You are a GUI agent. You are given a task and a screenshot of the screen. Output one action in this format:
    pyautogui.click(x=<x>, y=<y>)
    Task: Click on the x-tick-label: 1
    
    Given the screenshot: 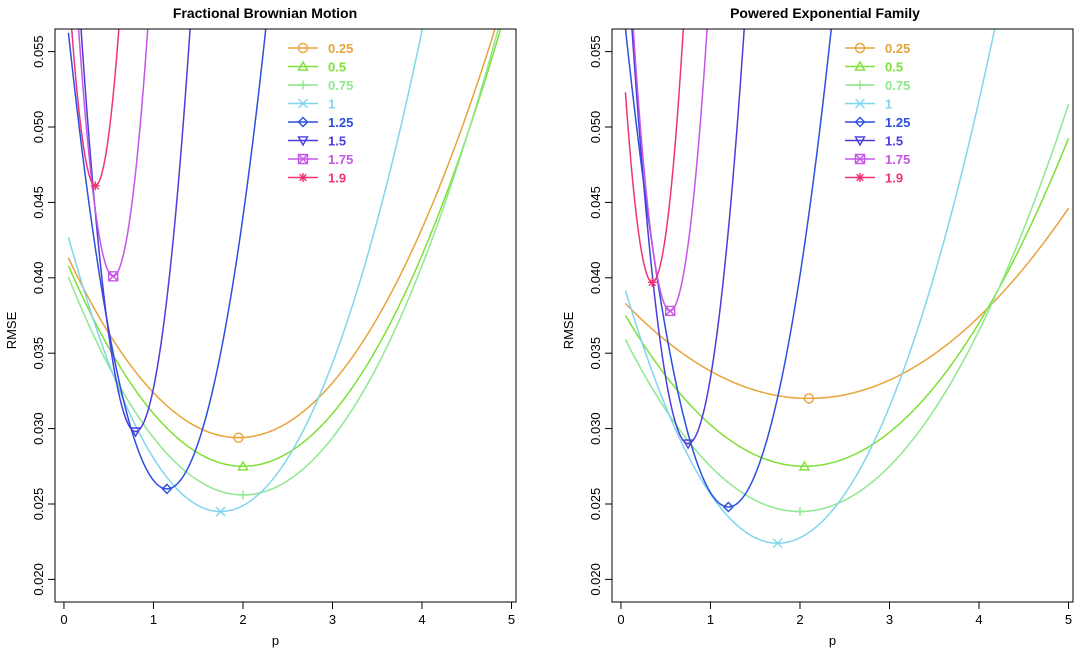 What is the action you would take?
    pyautogui.click(x=710, y=619)
    